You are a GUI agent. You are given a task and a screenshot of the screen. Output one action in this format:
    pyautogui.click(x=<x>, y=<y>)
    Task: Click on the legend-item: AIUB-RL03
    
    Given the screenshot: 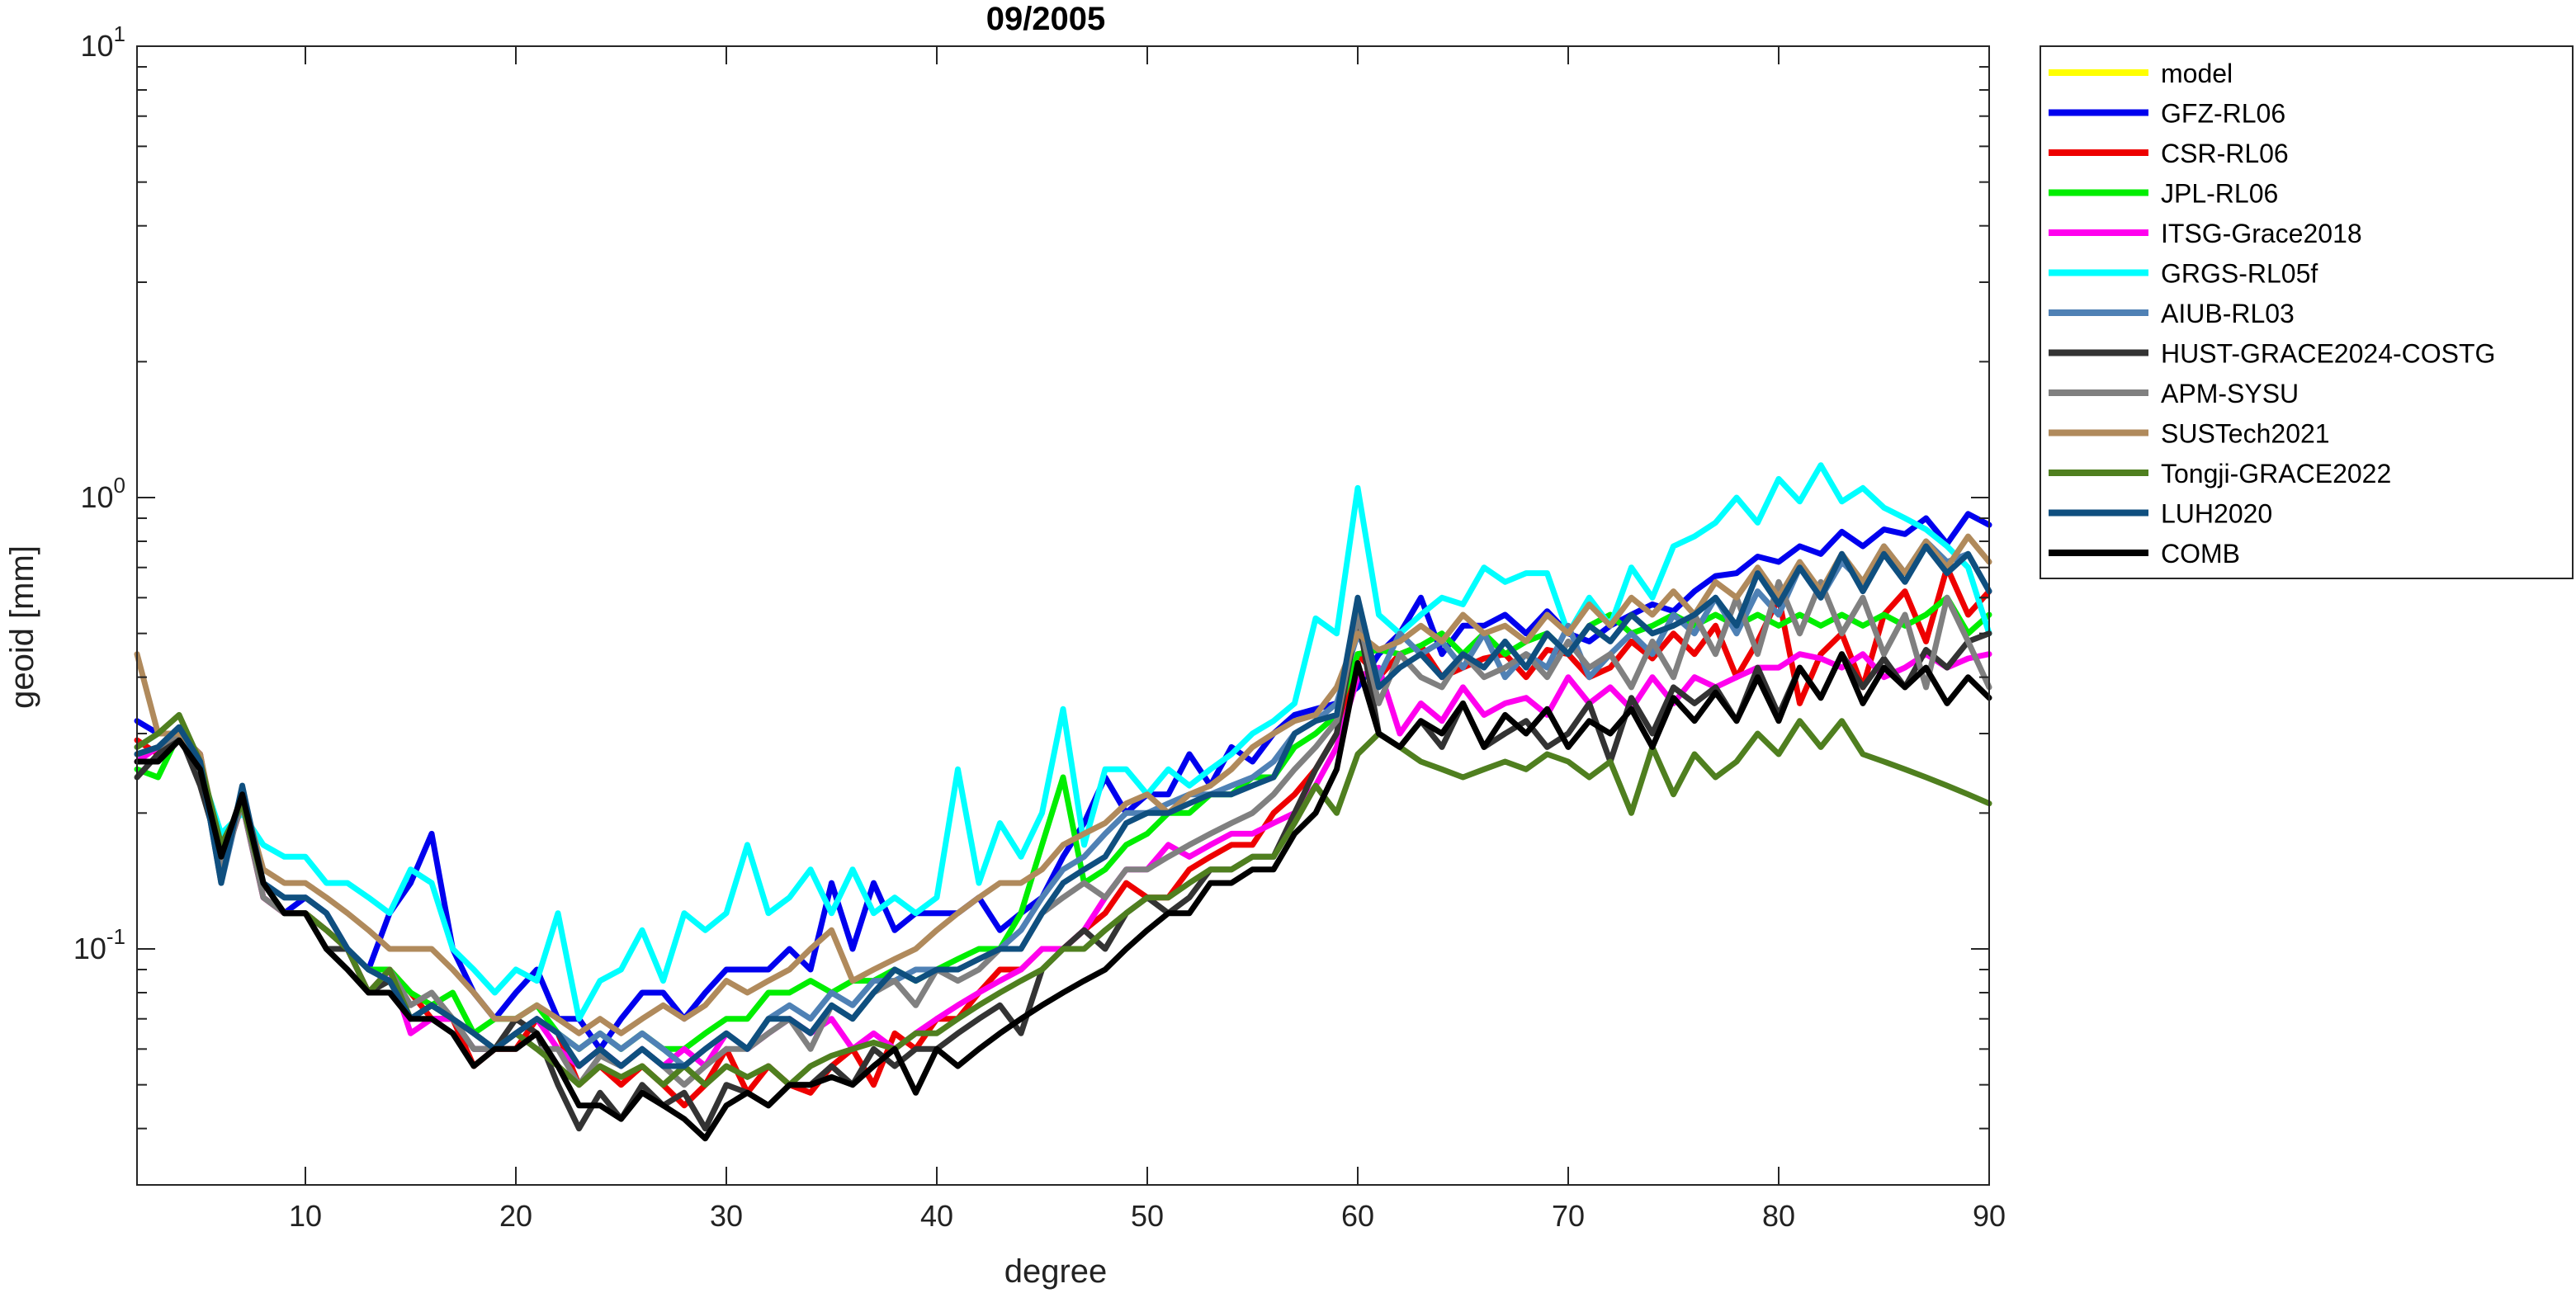 What is the action you would take?
    pyautogui.click(x=2172, y=313)
    